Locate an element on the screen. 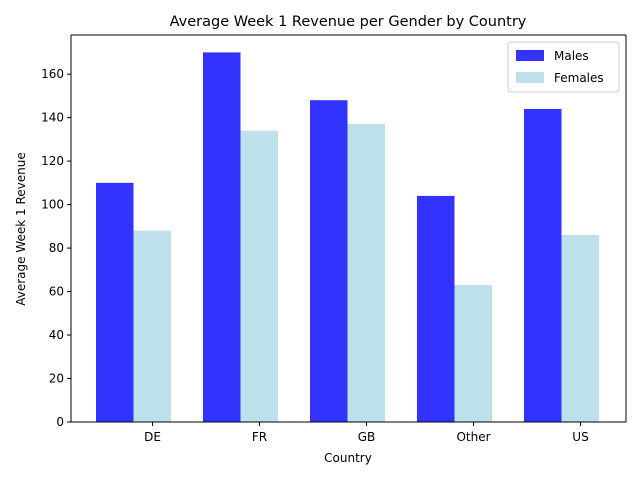  y-tick-label: 40 is located at coordinates (56, 335).